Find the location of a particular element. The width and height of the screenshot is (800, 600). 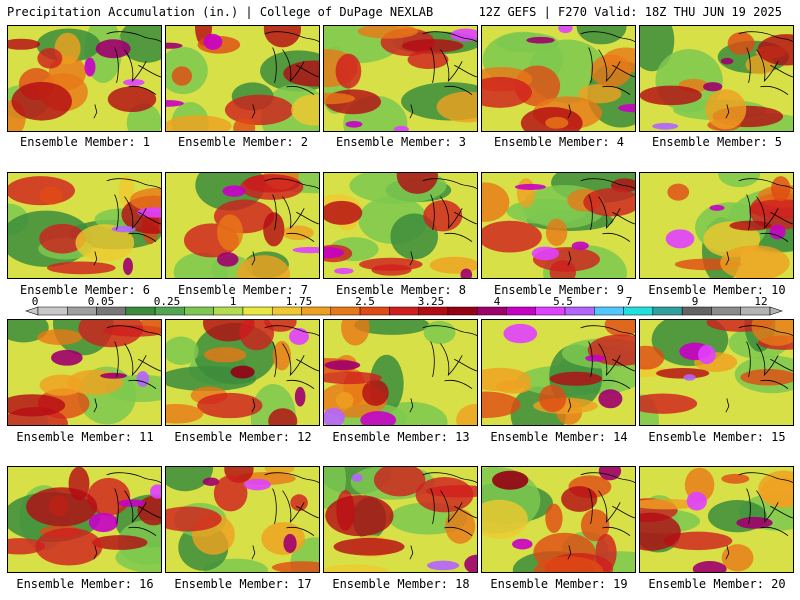

colorbar-tick-label: 1 is located at coordinates (233, 302).